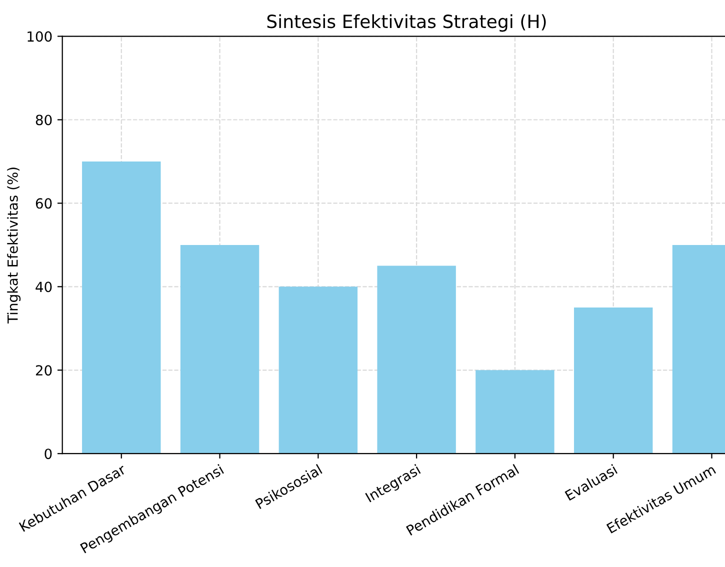 The image size is (725, 567). Describe the element at coordinates (406, 23) in the screenshot. I see `chart-title: Sintesis Efektivitas Strategi (H)` at that location.